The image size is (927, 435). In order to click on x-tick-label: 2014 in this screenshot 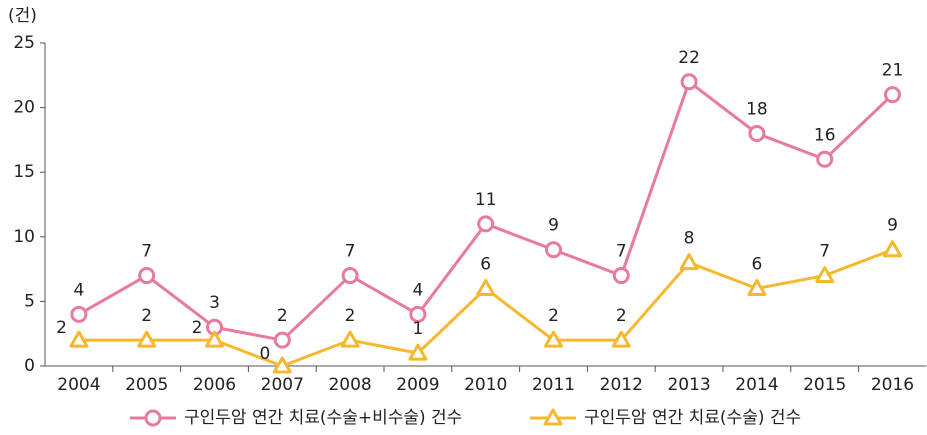, I will do `click(756, 385)`.